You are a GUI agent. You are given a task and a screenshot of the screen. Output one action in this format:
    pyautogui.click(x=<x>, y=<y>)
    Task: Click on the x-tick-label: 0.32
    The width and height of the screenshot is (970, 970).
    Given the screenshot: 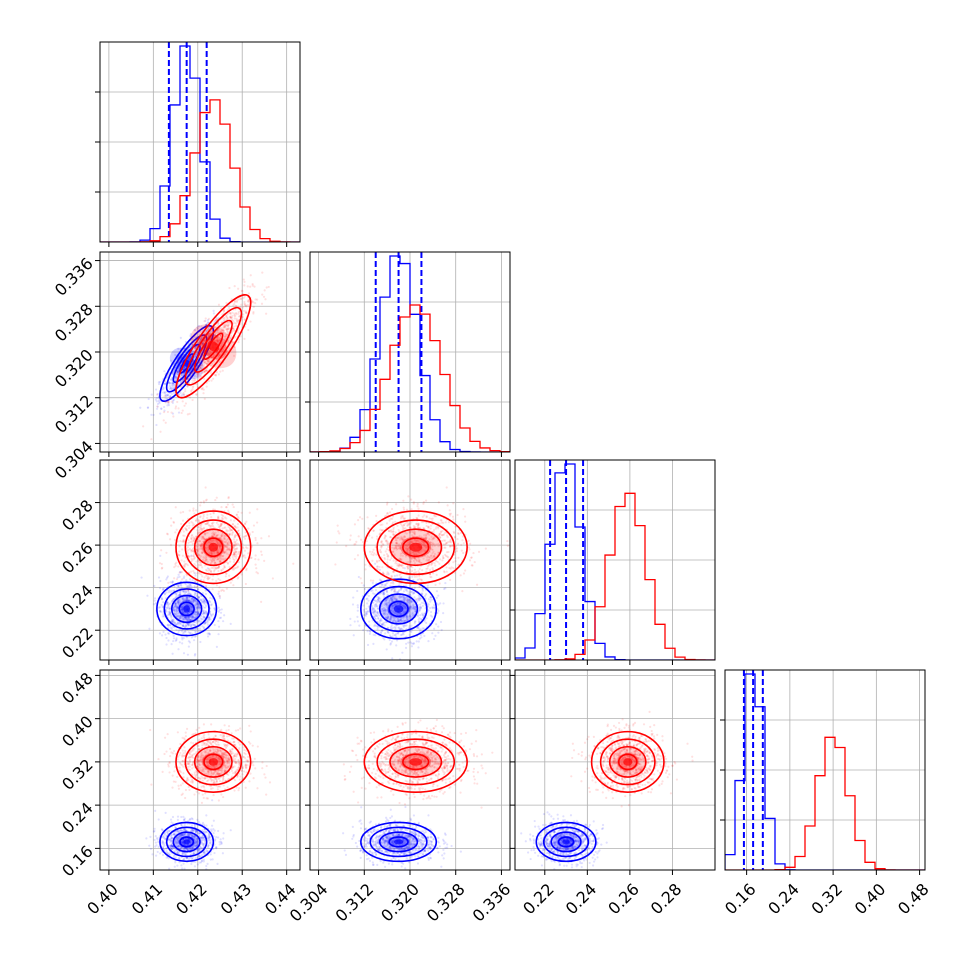 What is the action you would take?
    pyautogui.click(x=826, y=899)
    